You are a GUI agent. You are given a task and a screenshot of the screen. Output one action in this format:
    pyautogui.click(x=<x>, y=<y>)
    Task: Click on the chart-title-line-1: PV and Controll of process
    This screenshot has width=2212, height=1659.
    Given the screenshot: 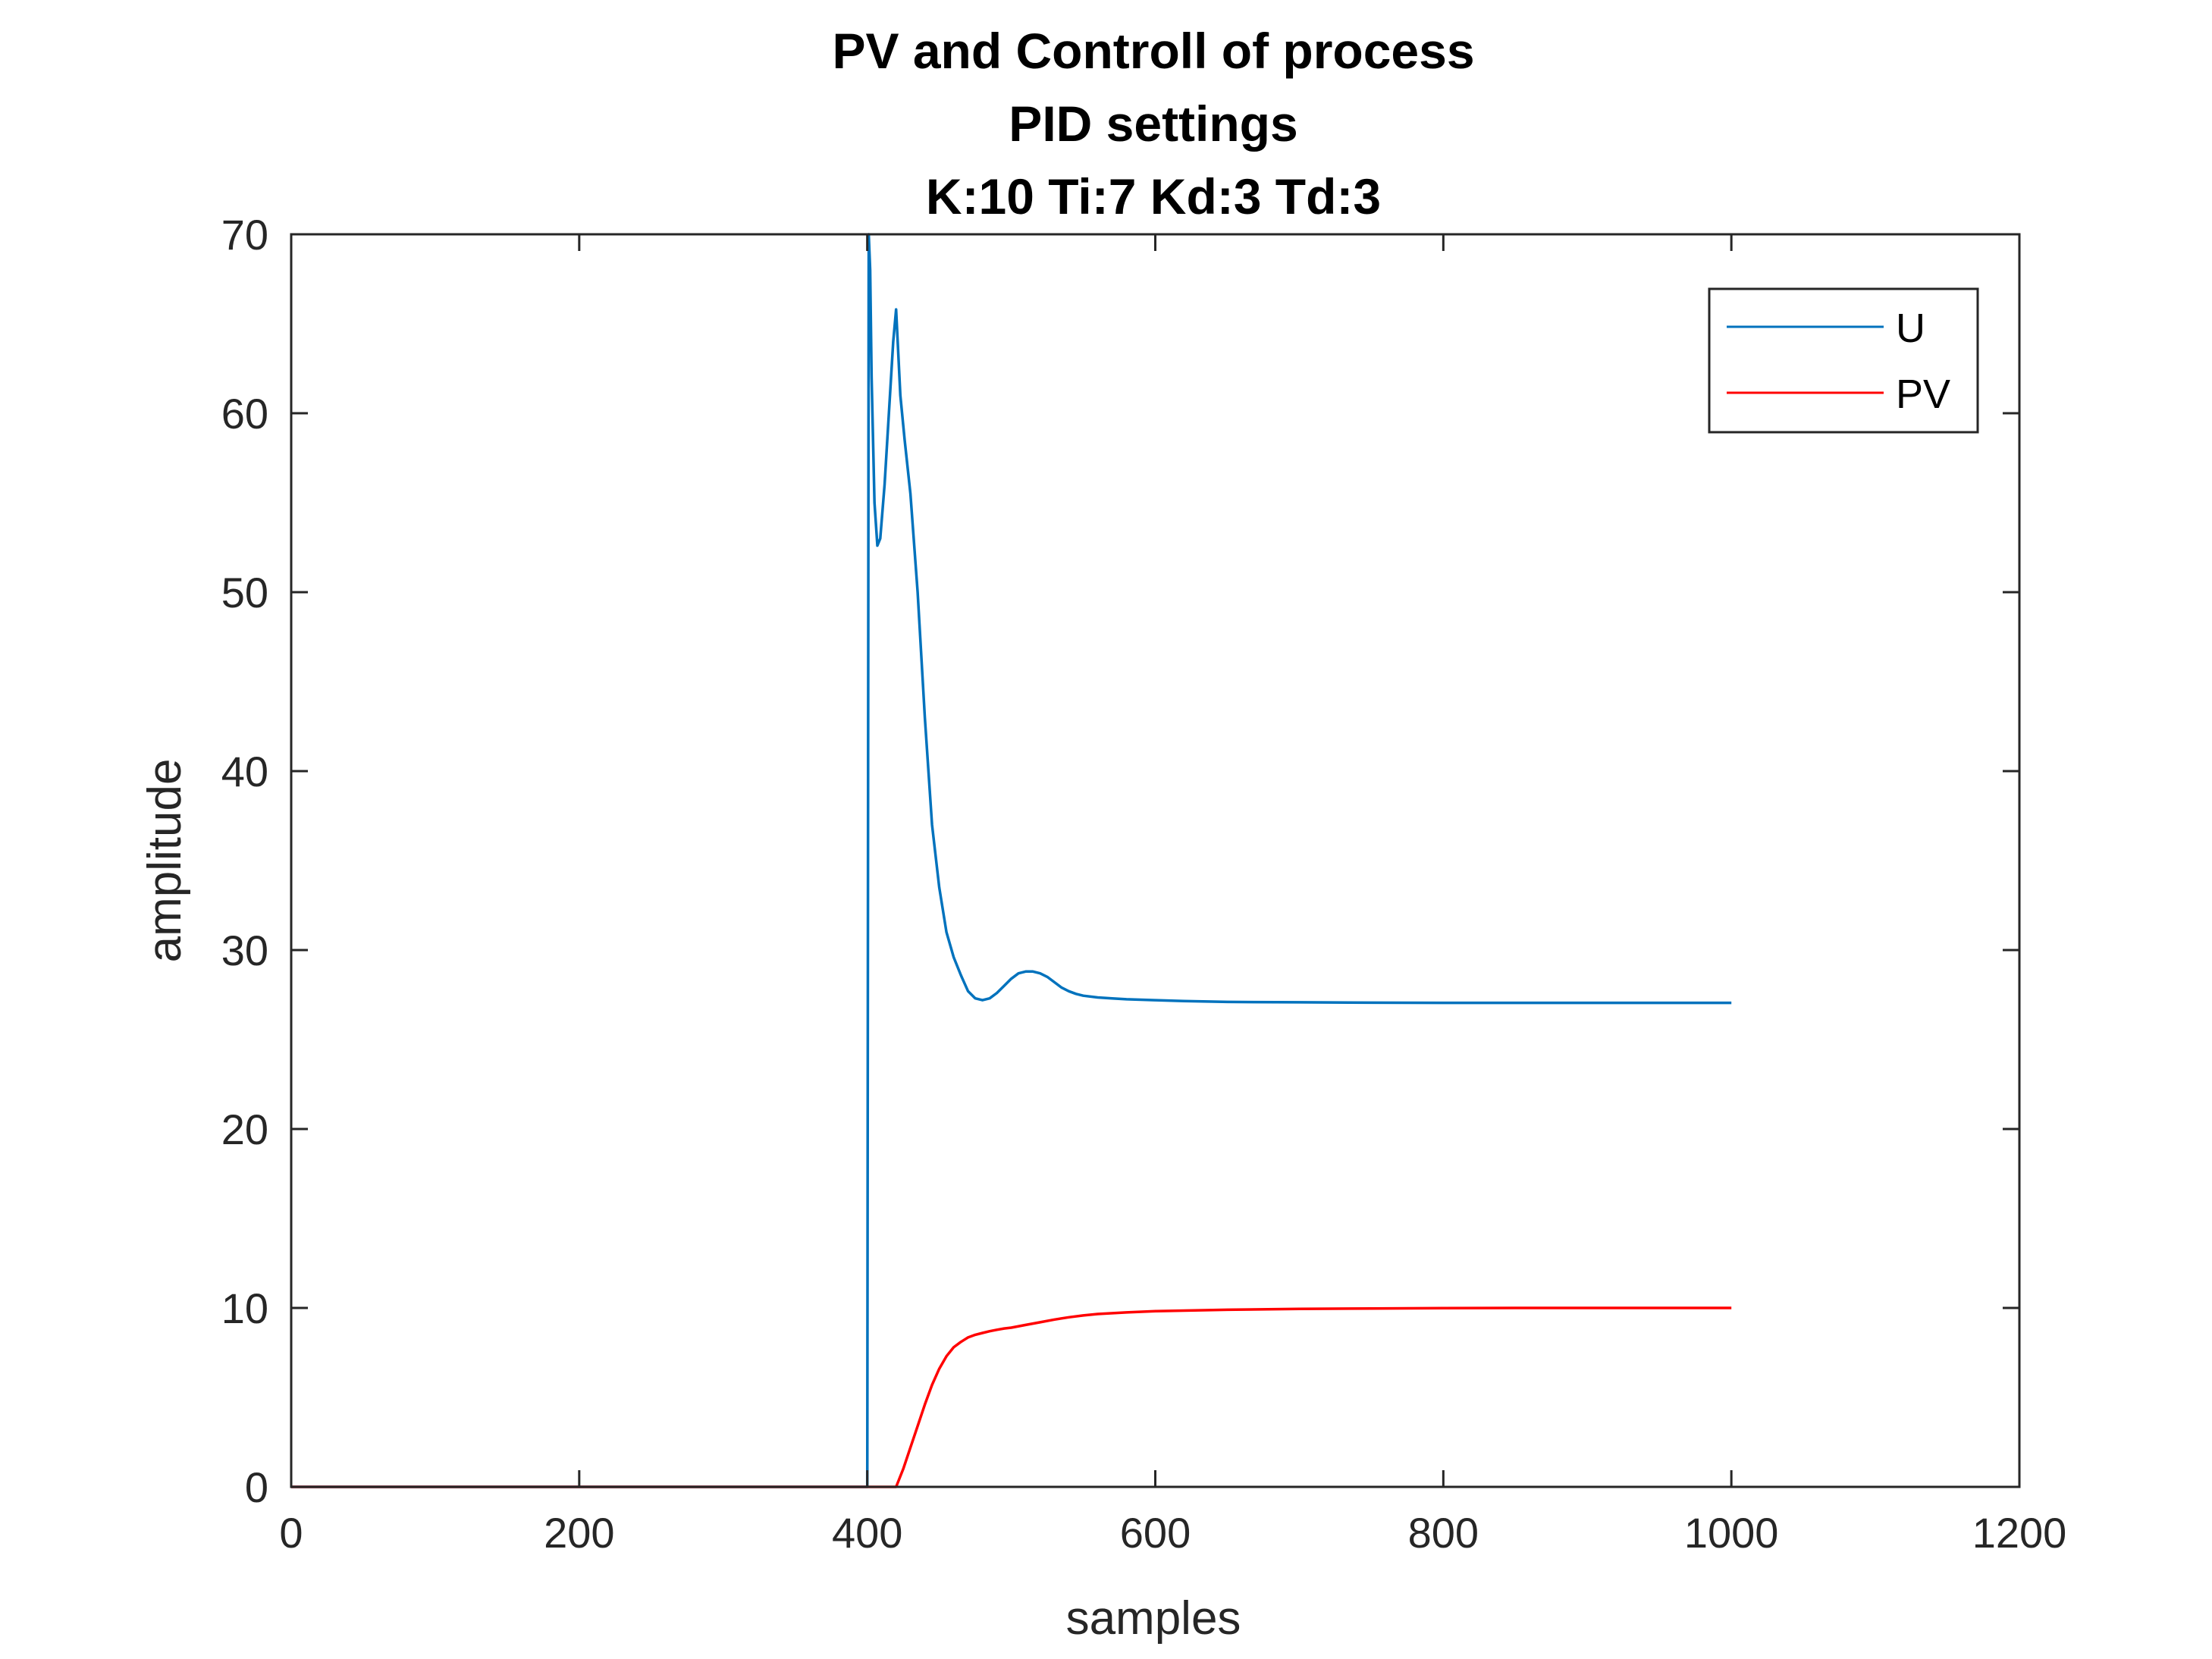 What is the action you would take?
    pyautogui.click(x=1153, y=51)
    